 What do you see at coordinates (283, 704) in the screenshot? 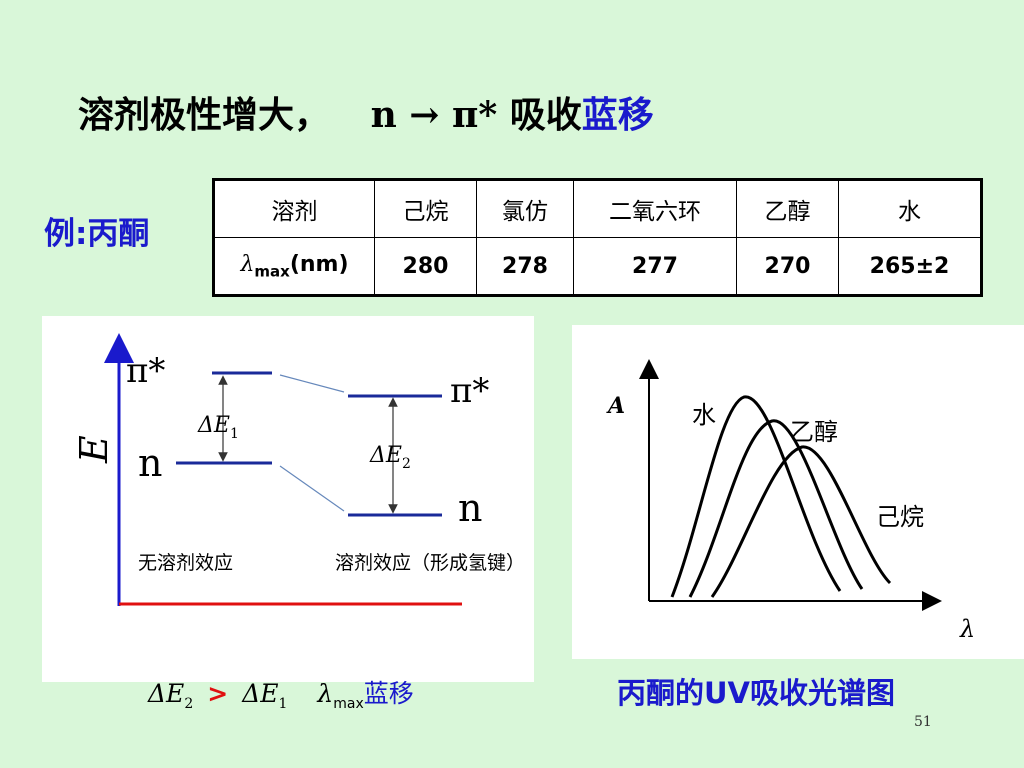
I see `delta-e1-sub: 1` at bounding box center [283, 704].